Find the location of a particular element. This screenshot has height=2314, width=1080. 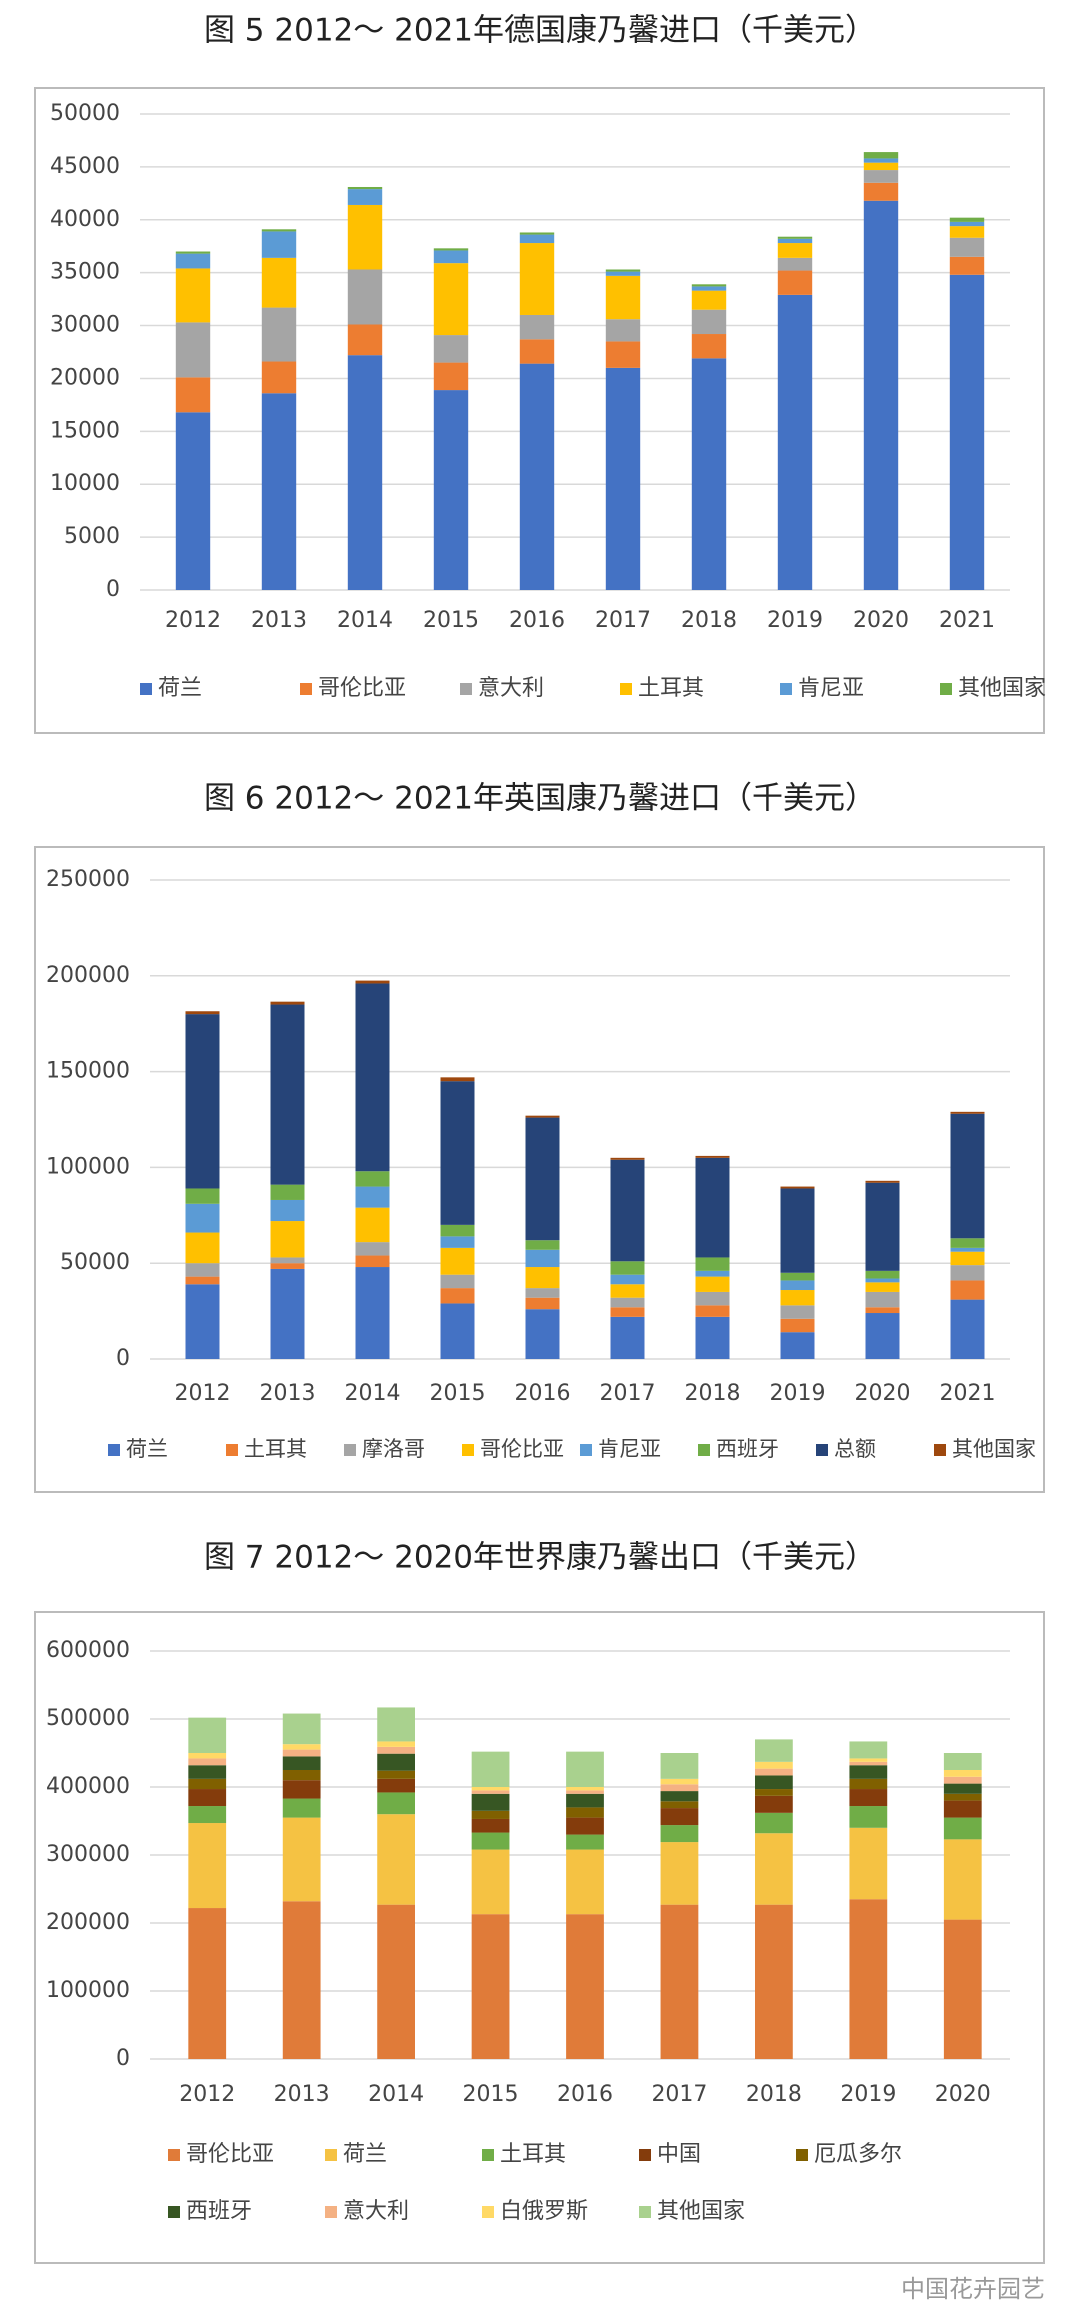

x-tick-label: 2017 is located at coordinates (623, 620).